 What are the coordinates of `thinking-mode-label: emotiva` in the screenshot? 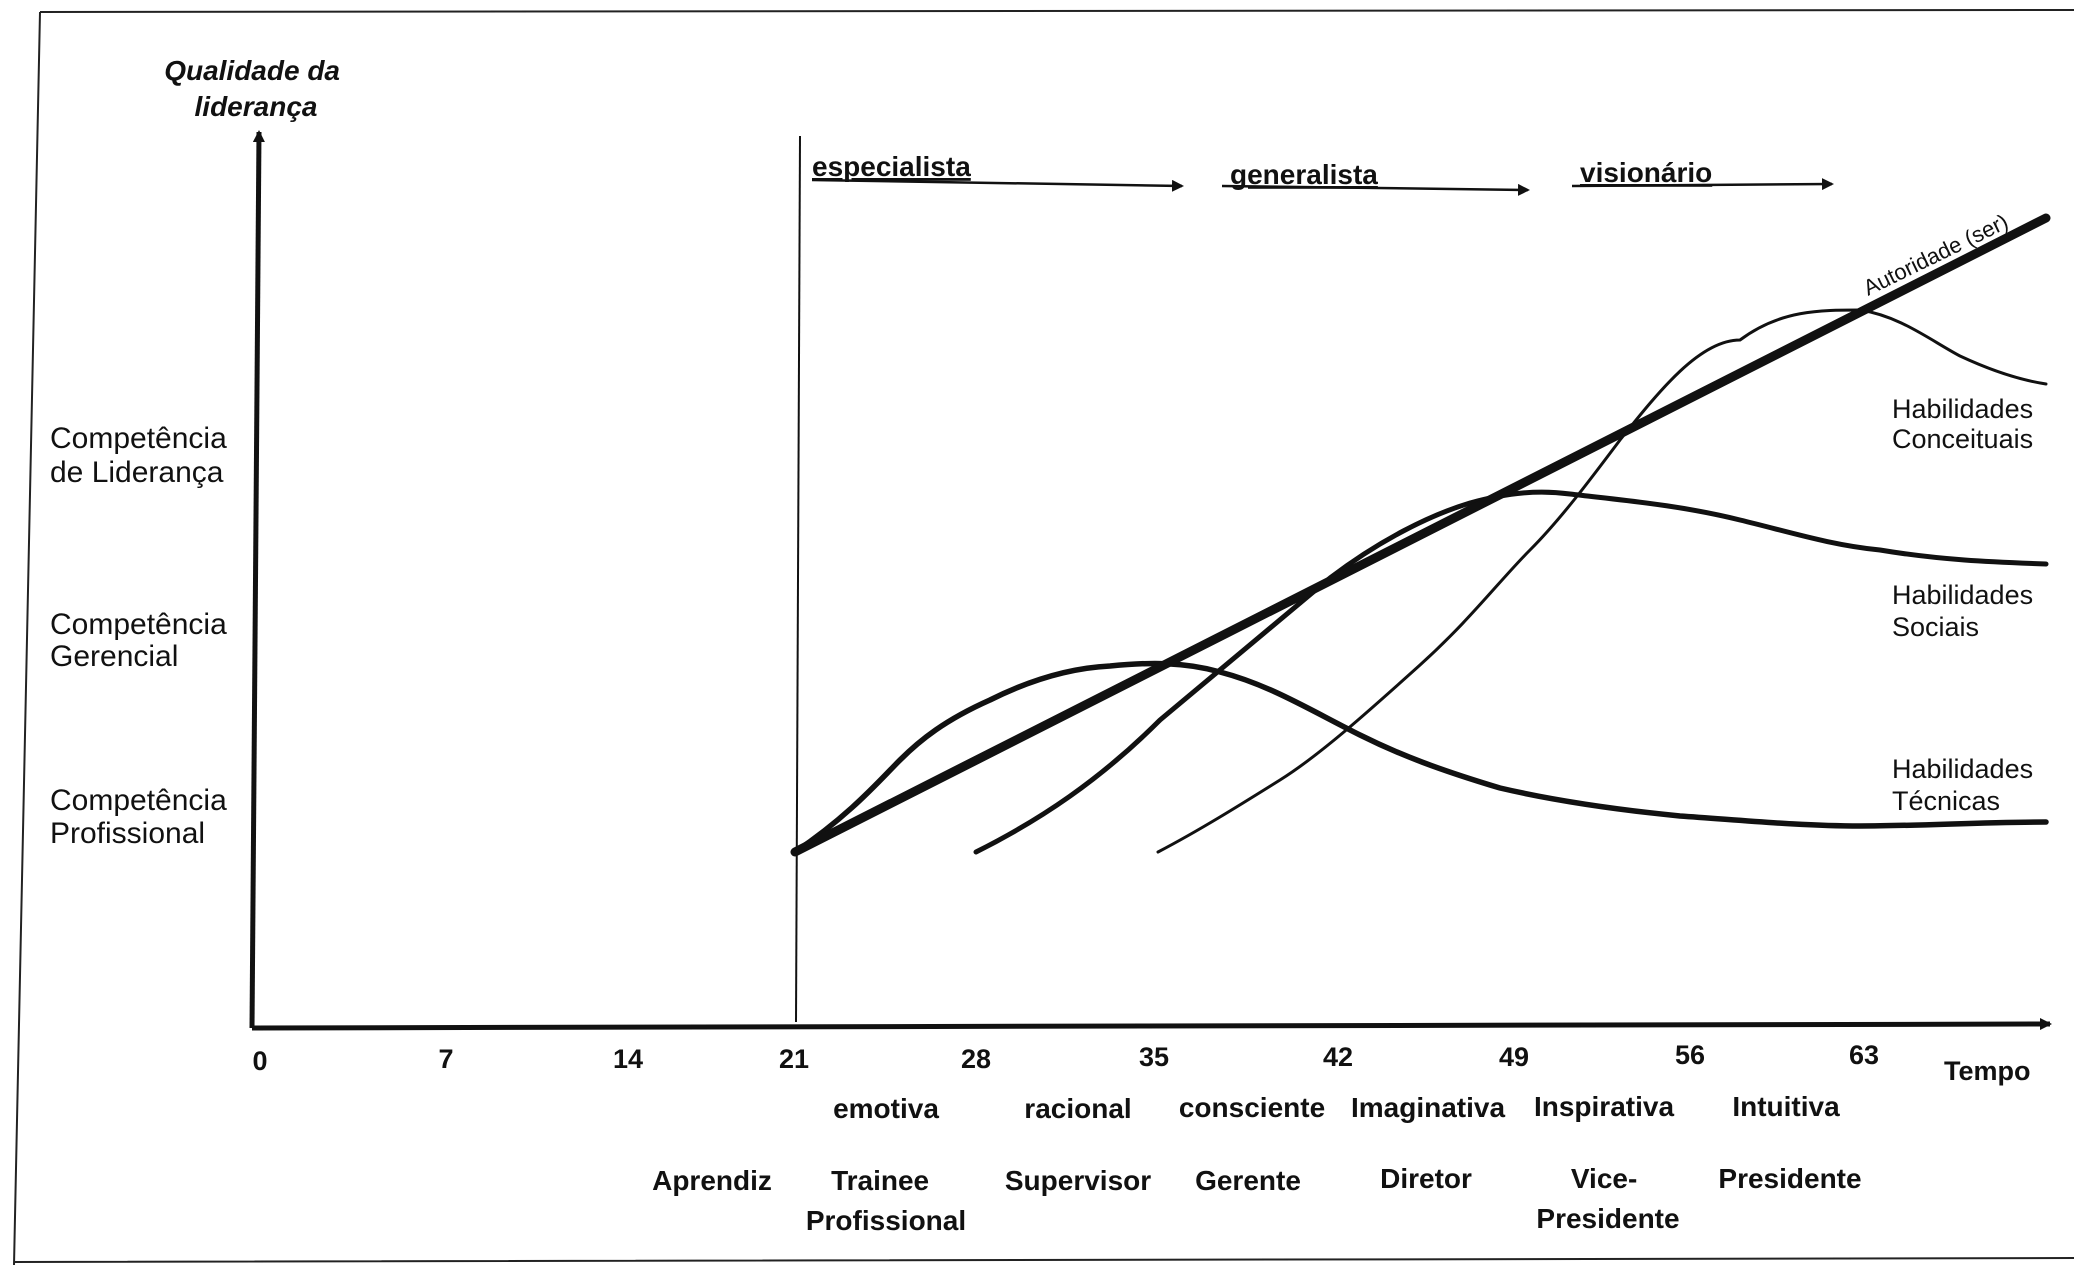 It's located at (886, 1108).